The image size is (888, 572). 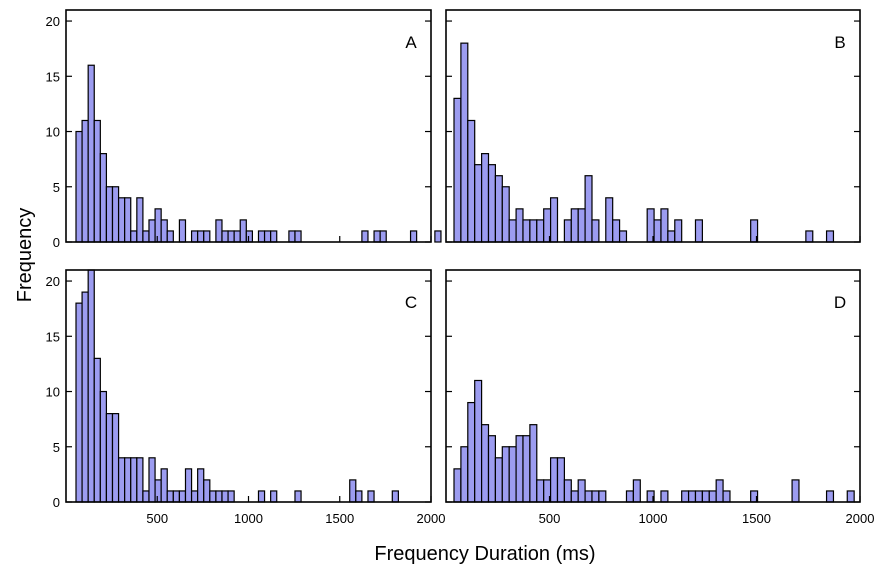 I want to click on y-tick-label: 20, so click(x=53, y=21).